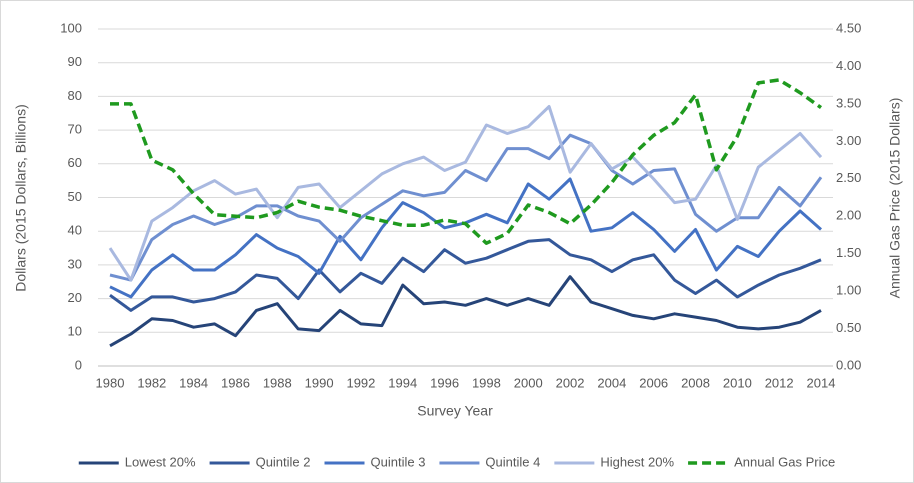 This screenshot has width=914, height=483. What do you see at coordinates (151, 382) in the screenshot?
I see `x-tick-label: 1982` at bounding box center [151, 382].